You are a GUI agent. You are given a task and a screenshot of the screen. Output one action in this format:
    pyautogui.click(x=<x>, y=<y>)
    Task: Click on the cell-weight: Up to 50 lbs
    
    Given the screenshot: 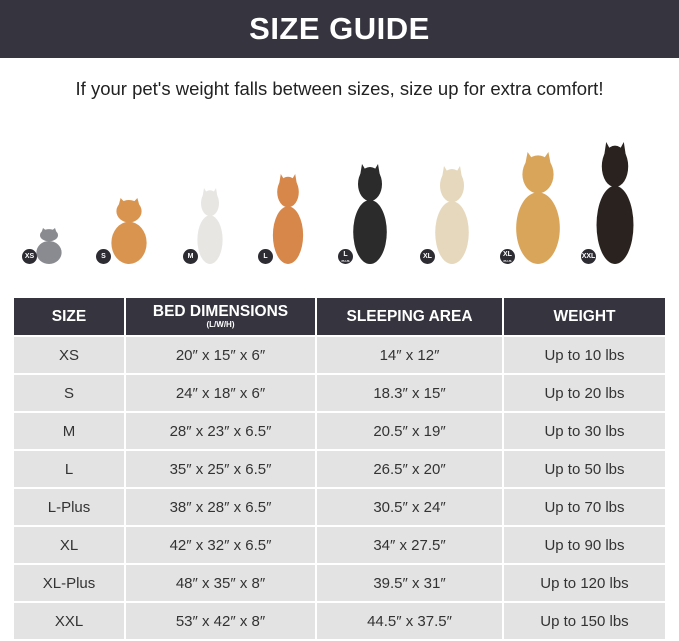 What is the action you would take?
    pyautogui.click(x=584, y=469)
    